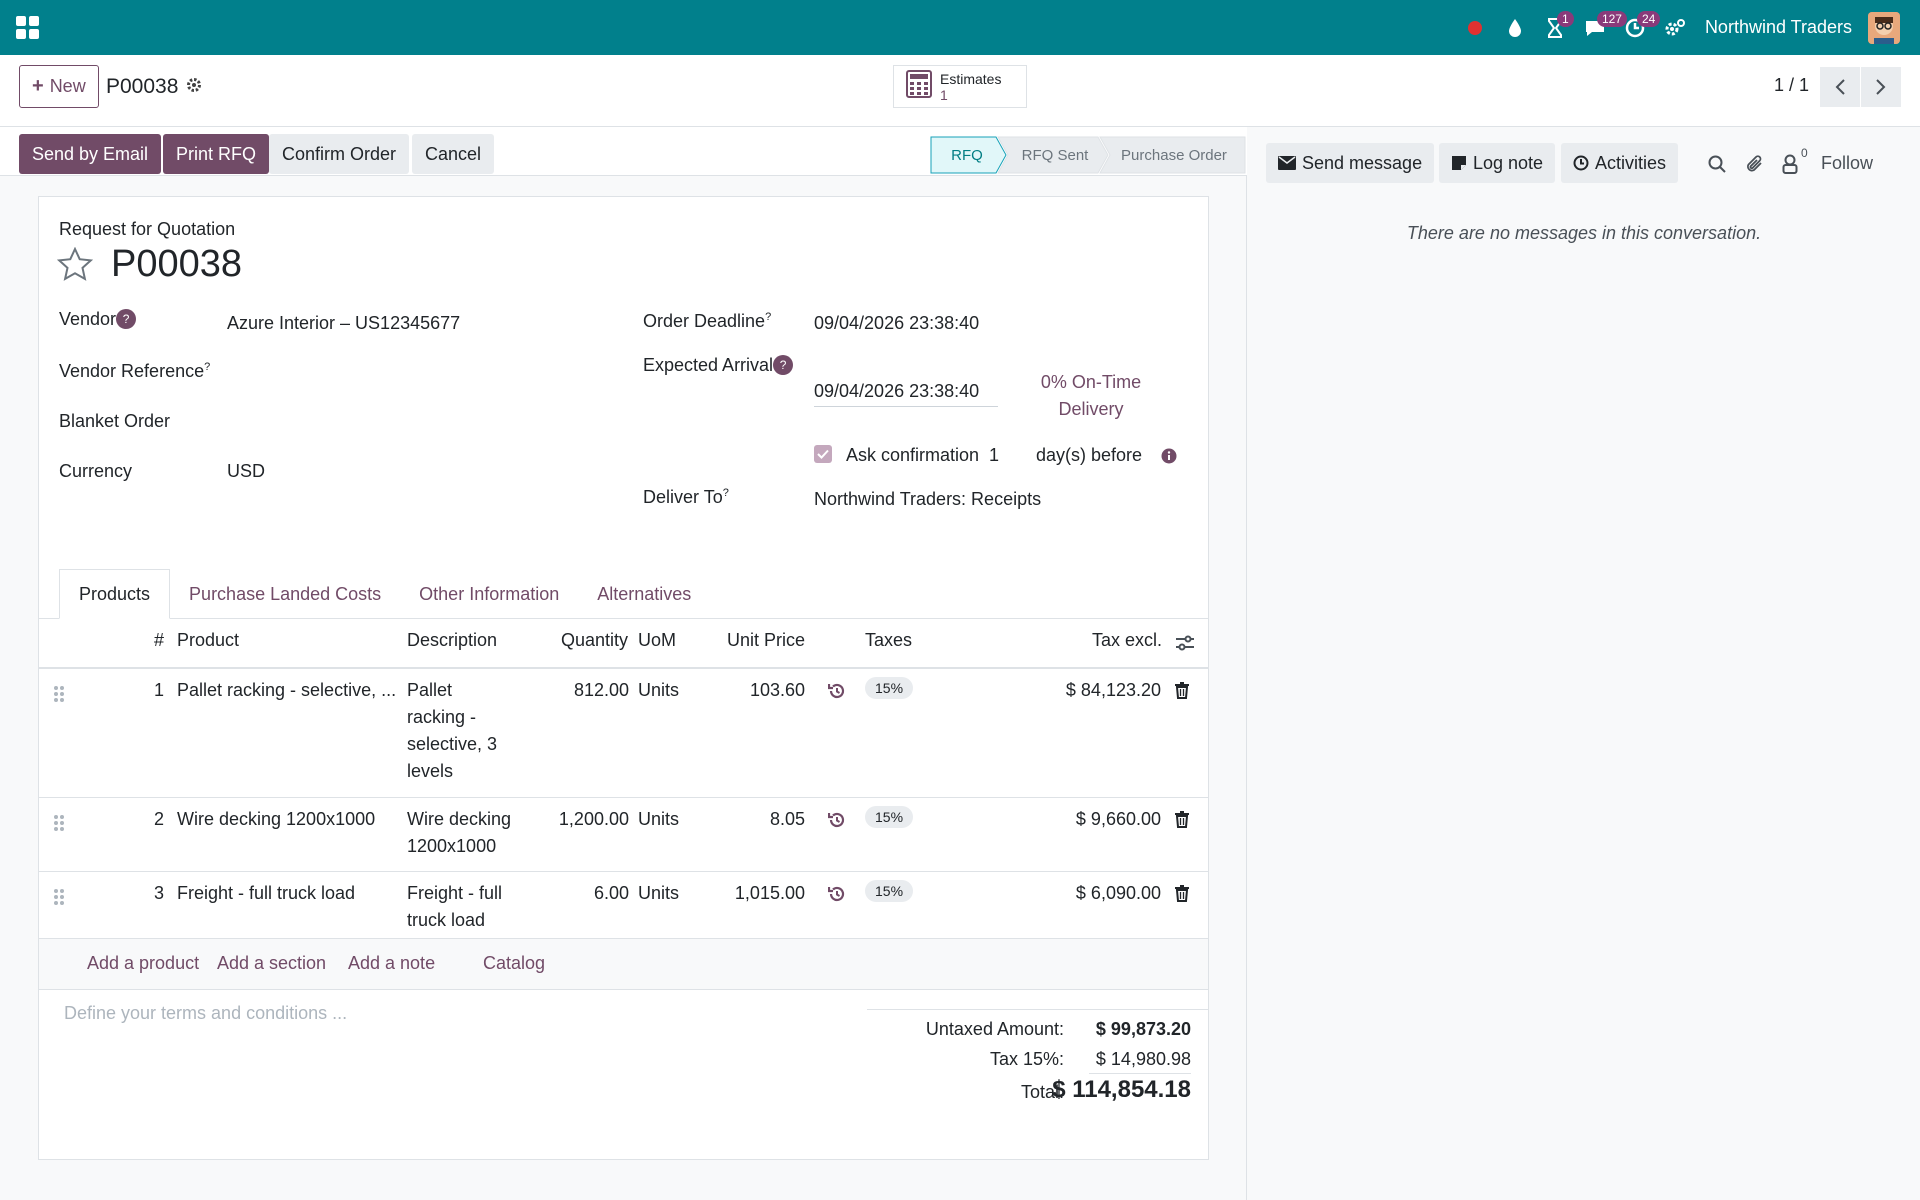 The height and width of the screenshot is (1200, 1920). Describe the element at coordinates (246, 471) in the screenshot. I see `currency-field: USD` at that location.